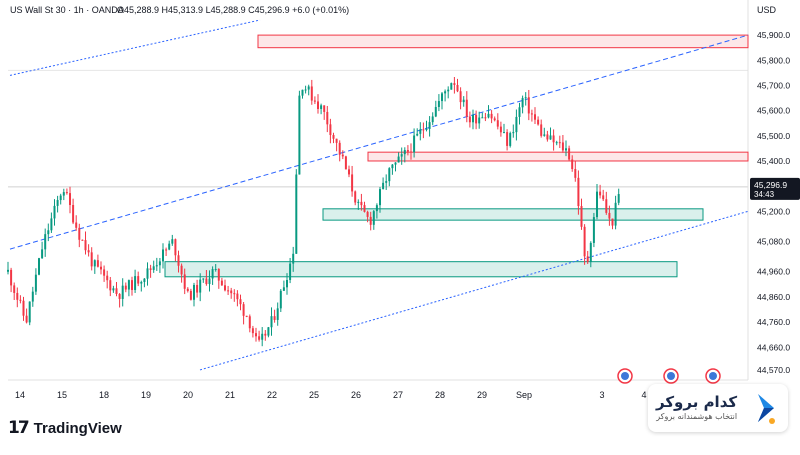  I want to click on price-tick-label: 44,660.0, so click(773, 347).